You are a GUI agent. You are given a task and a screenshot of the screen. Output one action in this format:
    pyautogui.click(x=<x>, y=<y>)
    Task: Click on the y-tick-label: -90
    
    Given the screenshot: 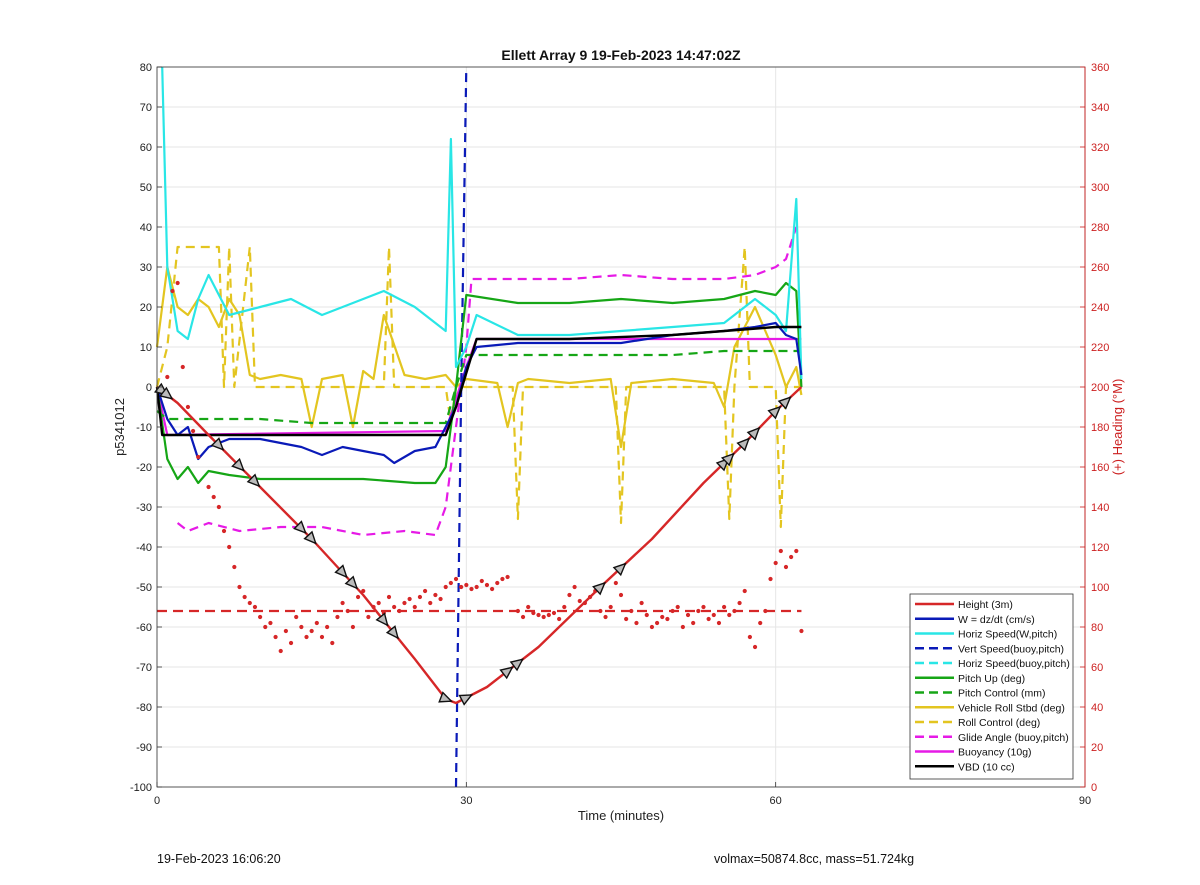 What is the action you would take?
    pyautogui.click(x=144, y=748)
    